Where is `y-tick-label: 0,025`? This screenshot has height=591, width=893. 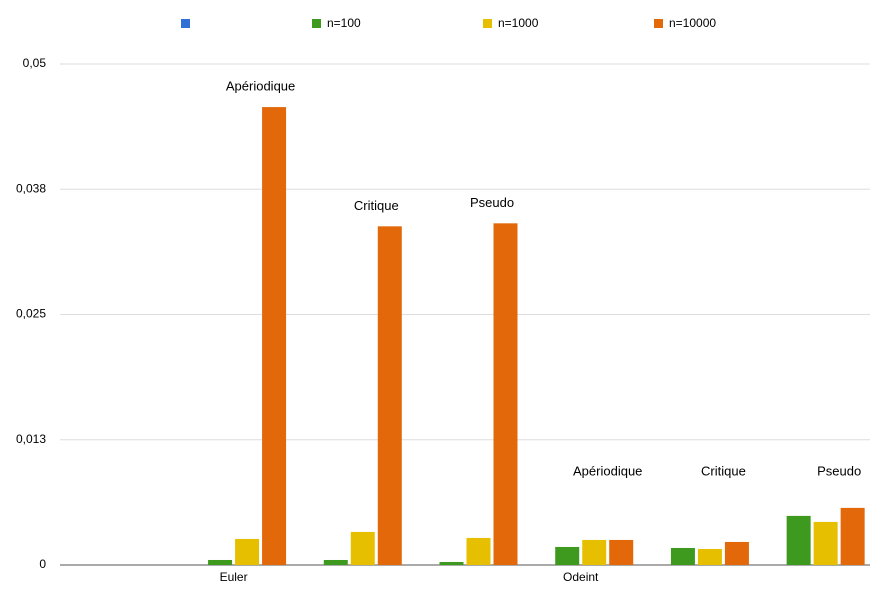 y-tick-label: 0,025 is located at coordinates (31, 314).